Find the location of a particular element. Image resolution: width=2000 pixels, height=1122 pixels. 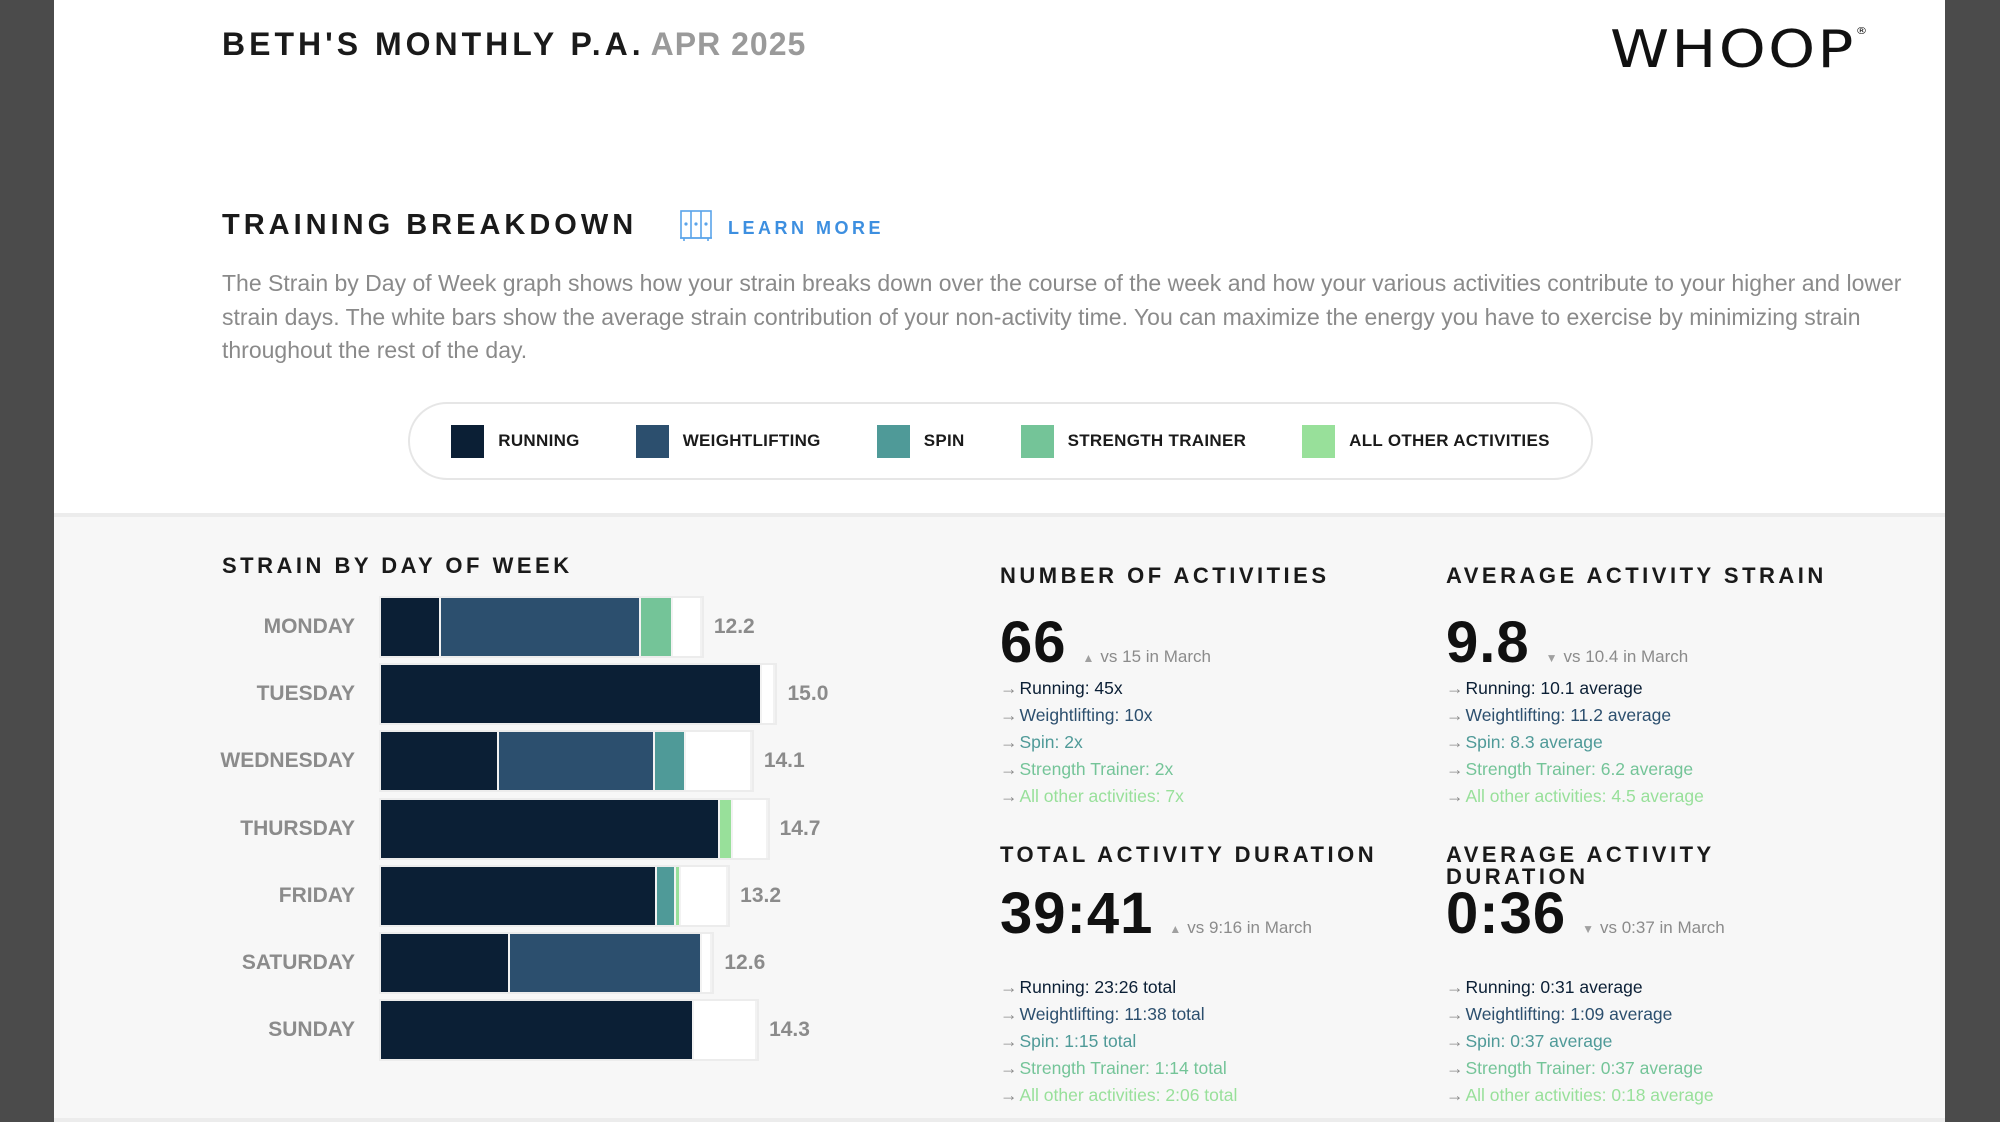

strain-total-label: 12.6 is located at coordinates (745, 962).